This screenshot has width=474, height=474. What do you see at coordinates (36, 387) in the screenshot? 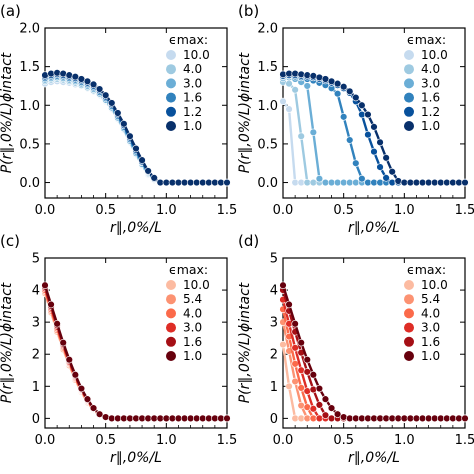
I see `y-tick-label: 1` at bounding box center [36, 387].